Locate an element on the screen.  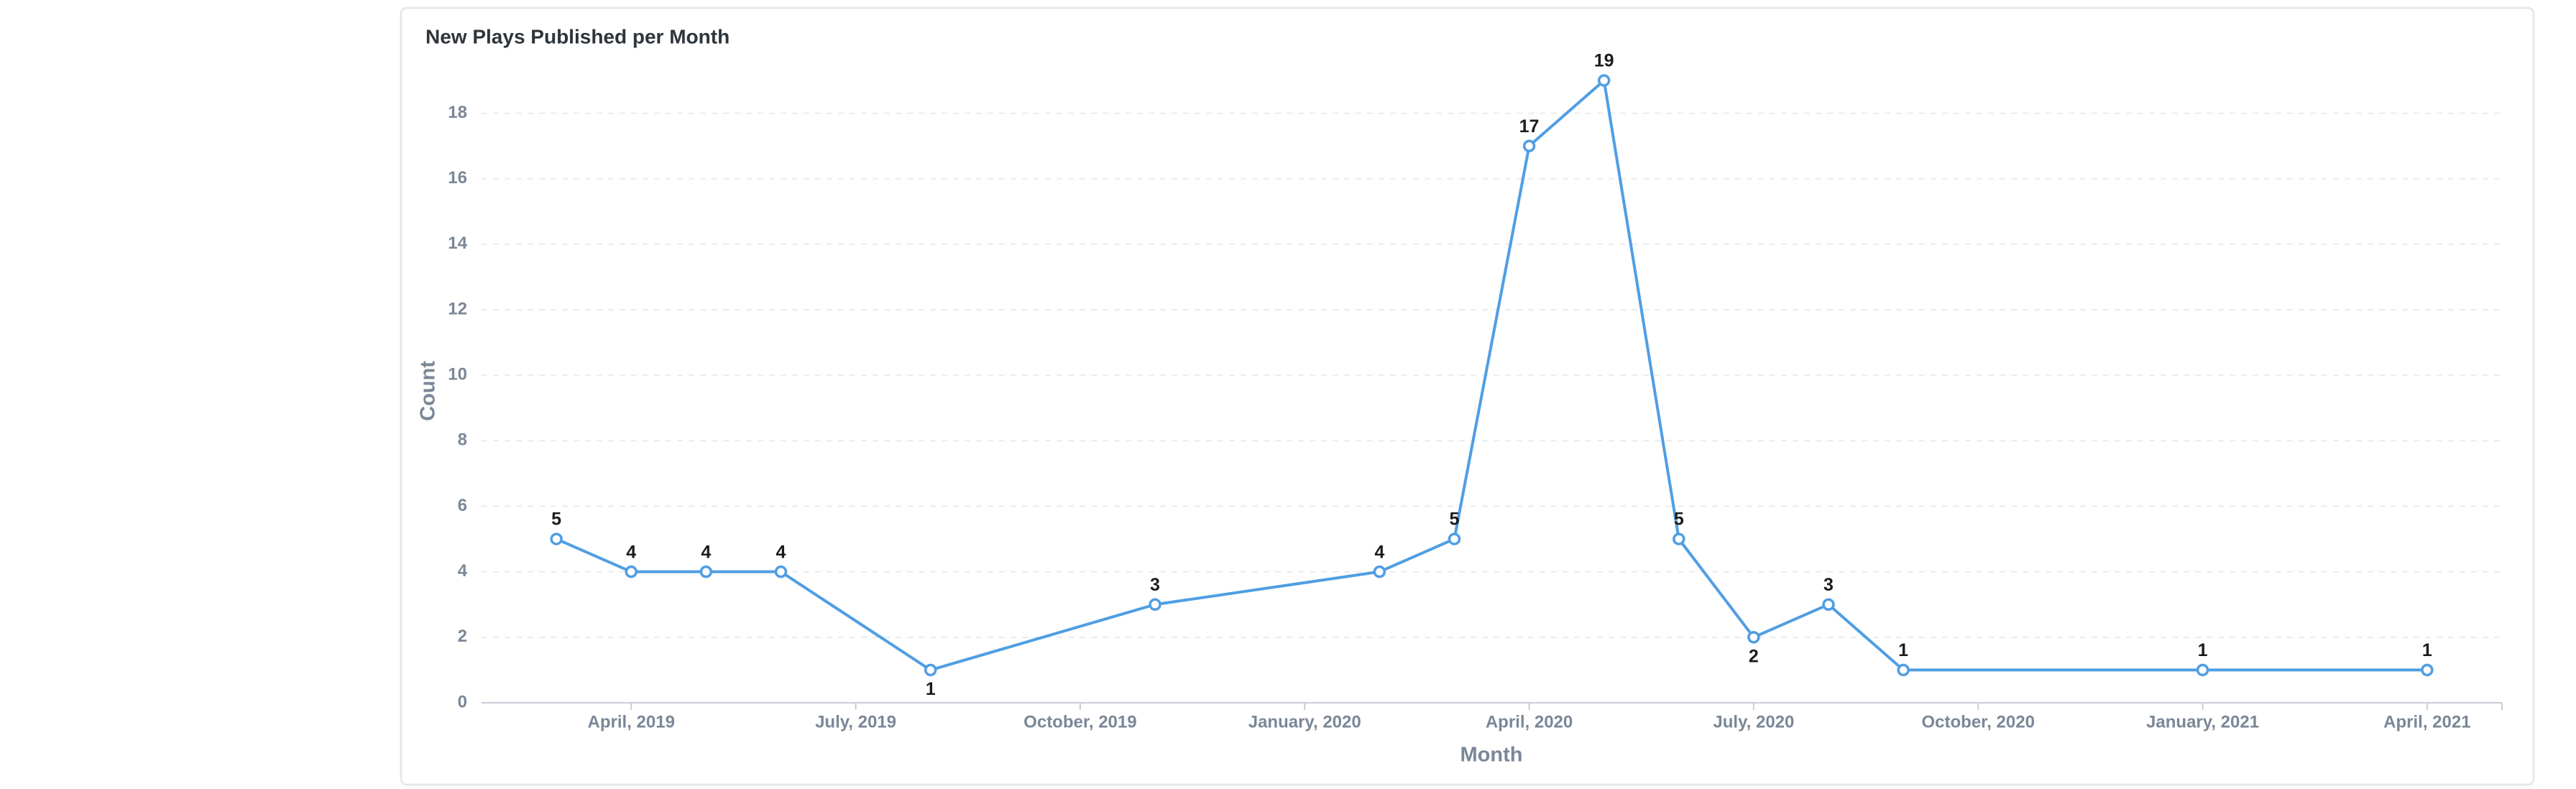
x-tick-label: April, 2019 is located at coordinates (631, 722).